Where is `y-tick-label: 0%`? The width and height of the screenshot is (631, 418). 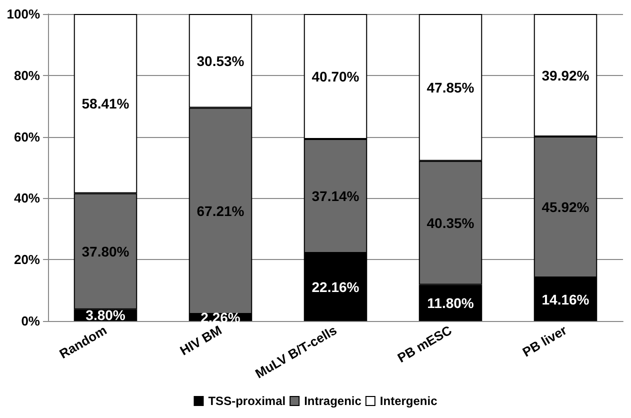
y-tick-label: 0% is located at coordinates (30, 321).